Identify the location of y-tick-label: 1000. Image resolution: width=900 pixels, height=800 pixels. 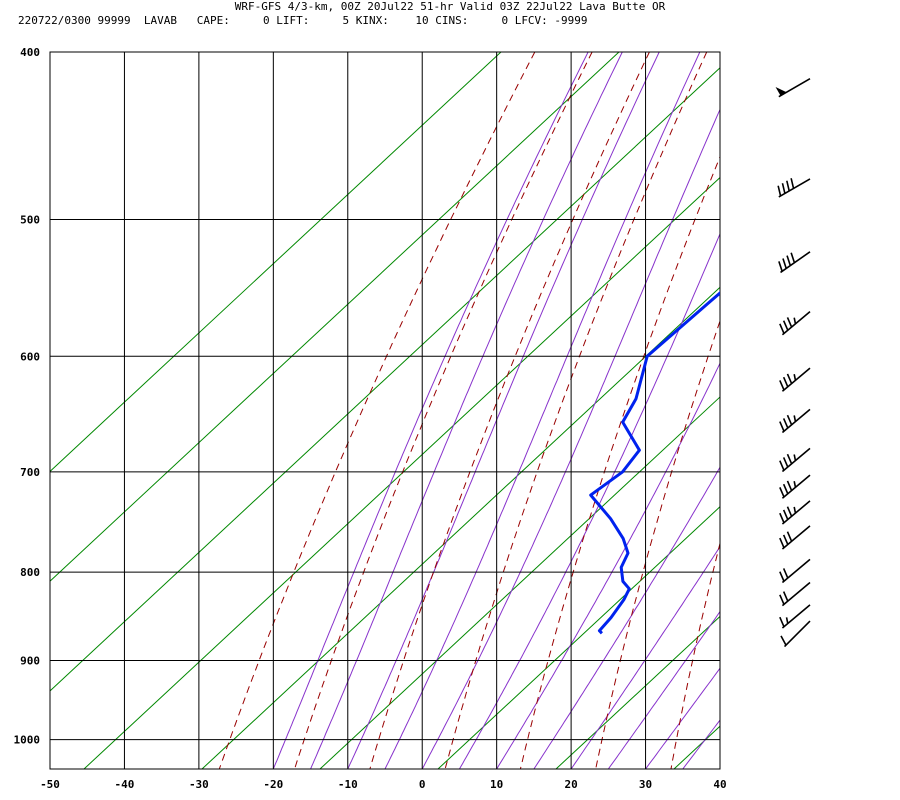
(27, 740).